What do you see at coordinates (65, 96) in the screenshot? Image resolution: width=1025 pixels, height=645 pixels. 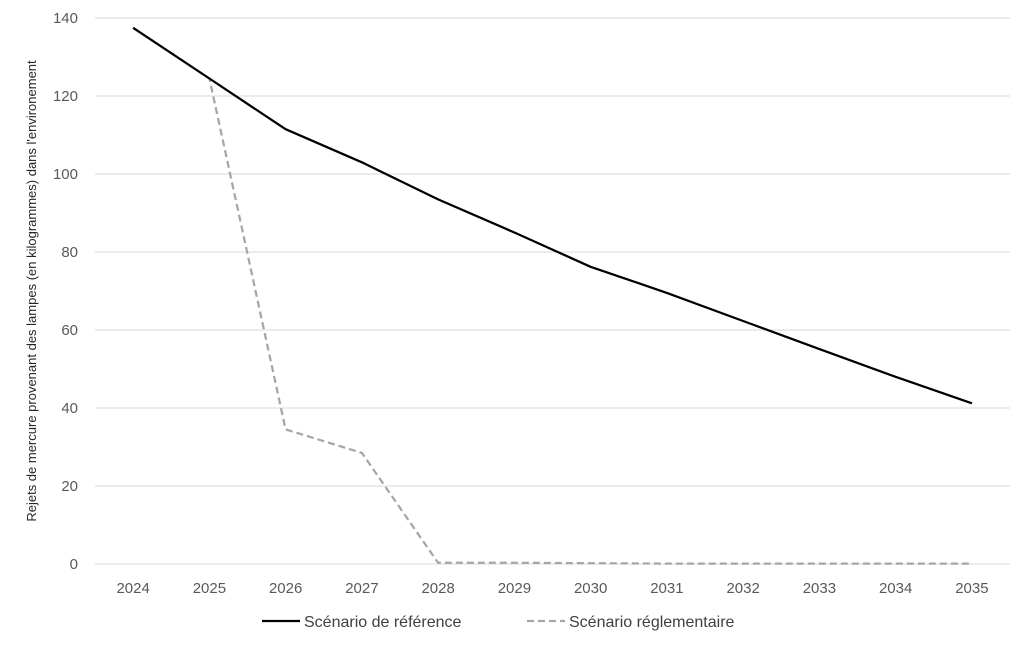 I see `y-tick-label: 120` at bounding box center [65, 96].